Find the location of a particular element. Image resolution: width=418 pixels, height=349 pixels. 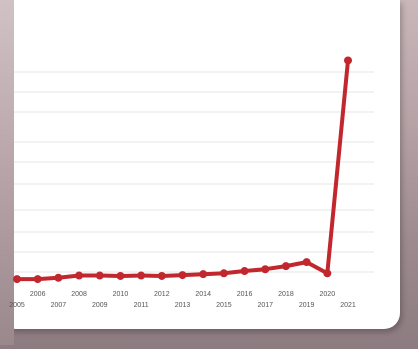

data-point-2006 is located at coordinates (37, 279).